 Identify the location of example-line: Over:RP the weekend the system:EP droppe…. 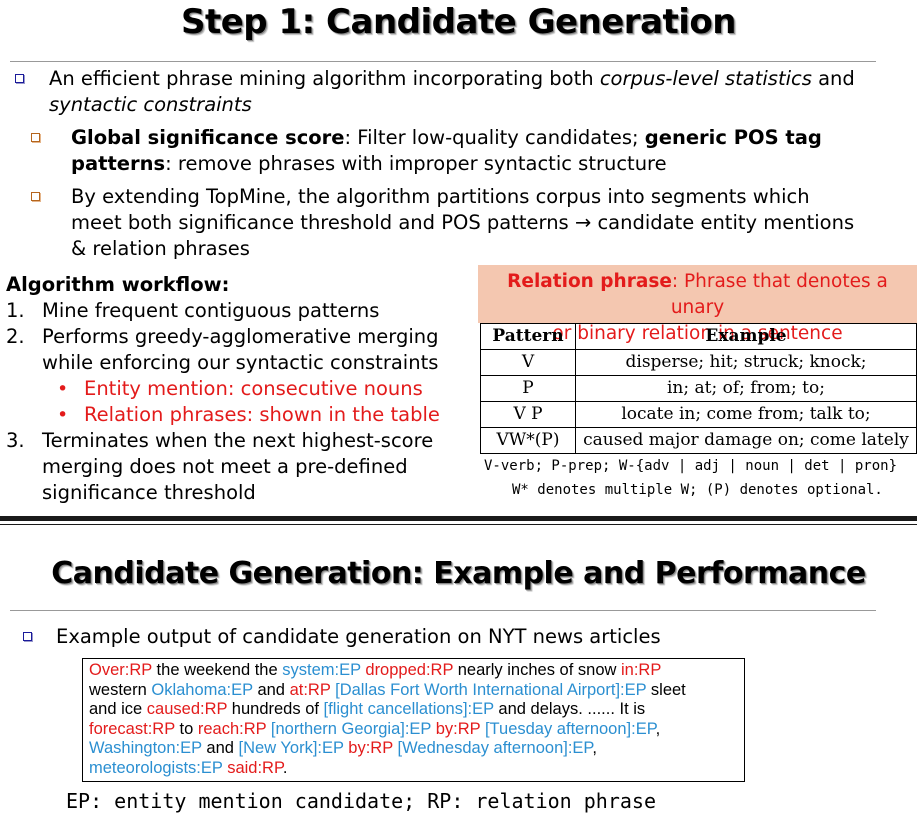
(413, 671).